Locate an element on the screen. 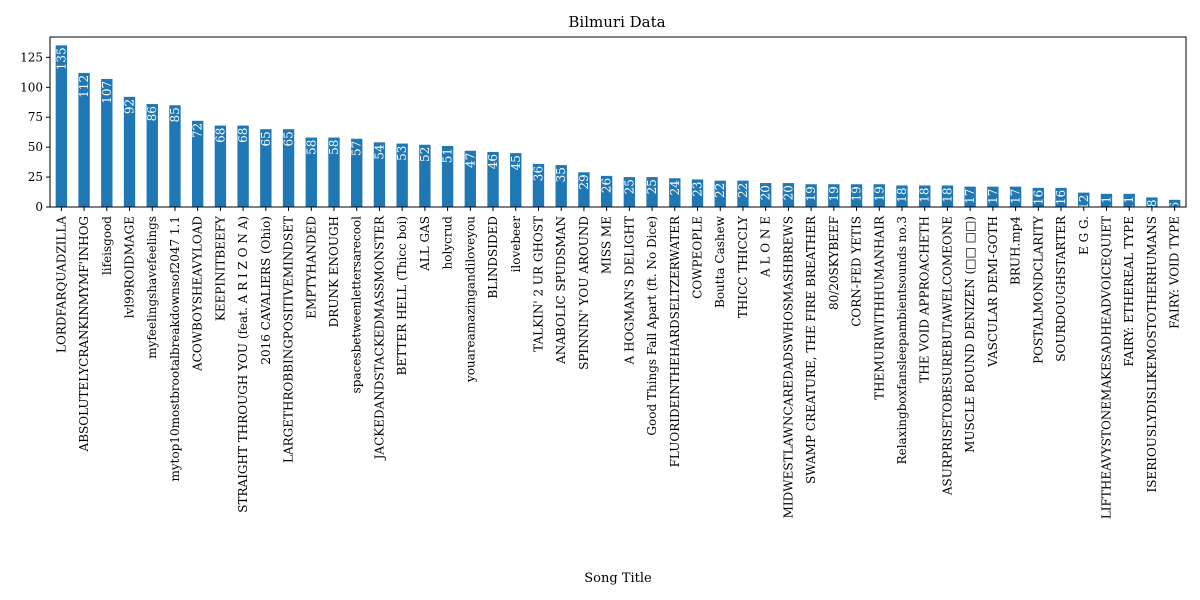 The height and width of the screenshot is (600, 1200). x-tick-label: myfeelingshavefeelings is located at coordinates (152, 287).